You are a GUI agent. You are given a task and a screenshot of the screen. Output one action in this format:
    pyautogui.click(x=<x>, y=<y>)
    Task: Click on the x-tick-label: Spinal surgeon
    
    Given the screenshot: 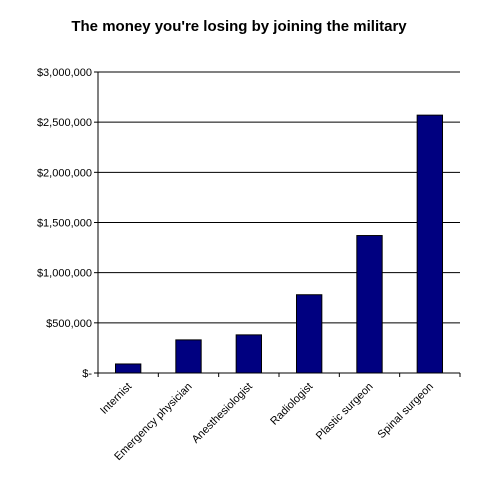 What is the action you would take?
    pyautogui.click(x=406, y=411)
    